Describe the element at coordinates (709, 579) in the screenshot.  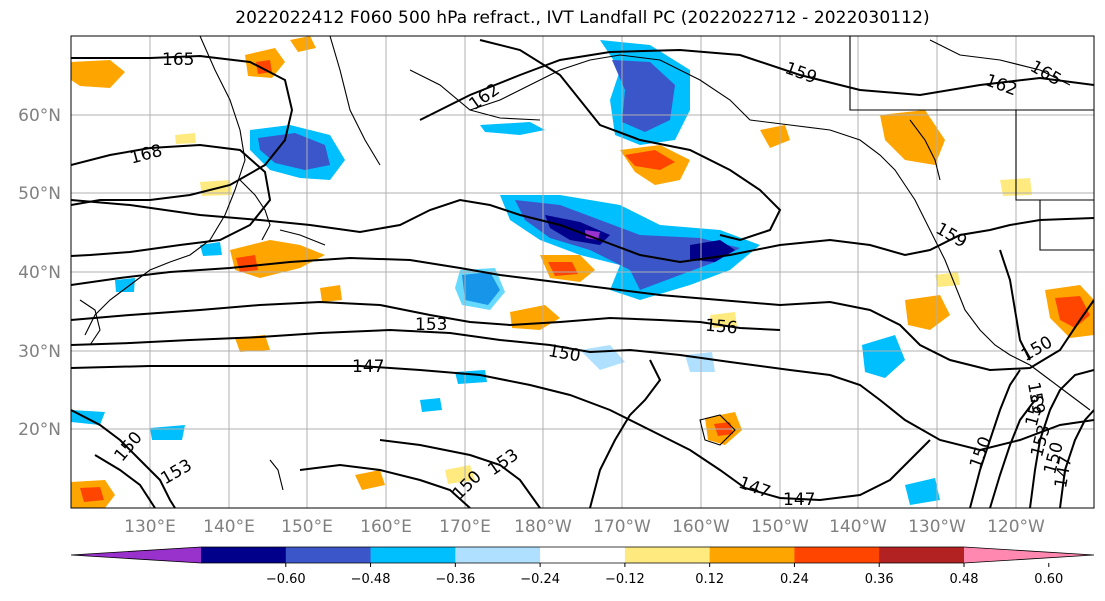
I see `colorbar-tick-label: 0.12` at that location.